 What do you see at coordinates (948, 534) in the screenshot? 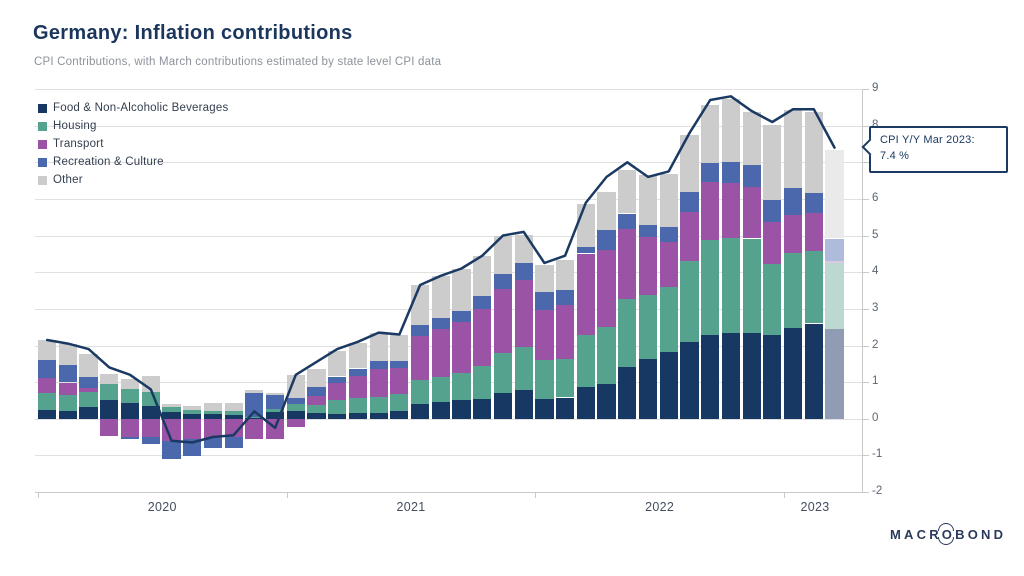
I see `macrobond-logo: MACROBOND` at bounding box center [948, 534].